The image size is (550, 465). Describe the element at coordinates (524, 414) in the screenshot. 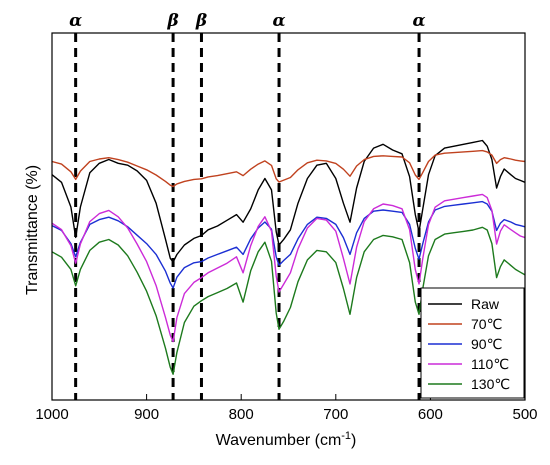

I see `x-tick-label: 500` at that location.